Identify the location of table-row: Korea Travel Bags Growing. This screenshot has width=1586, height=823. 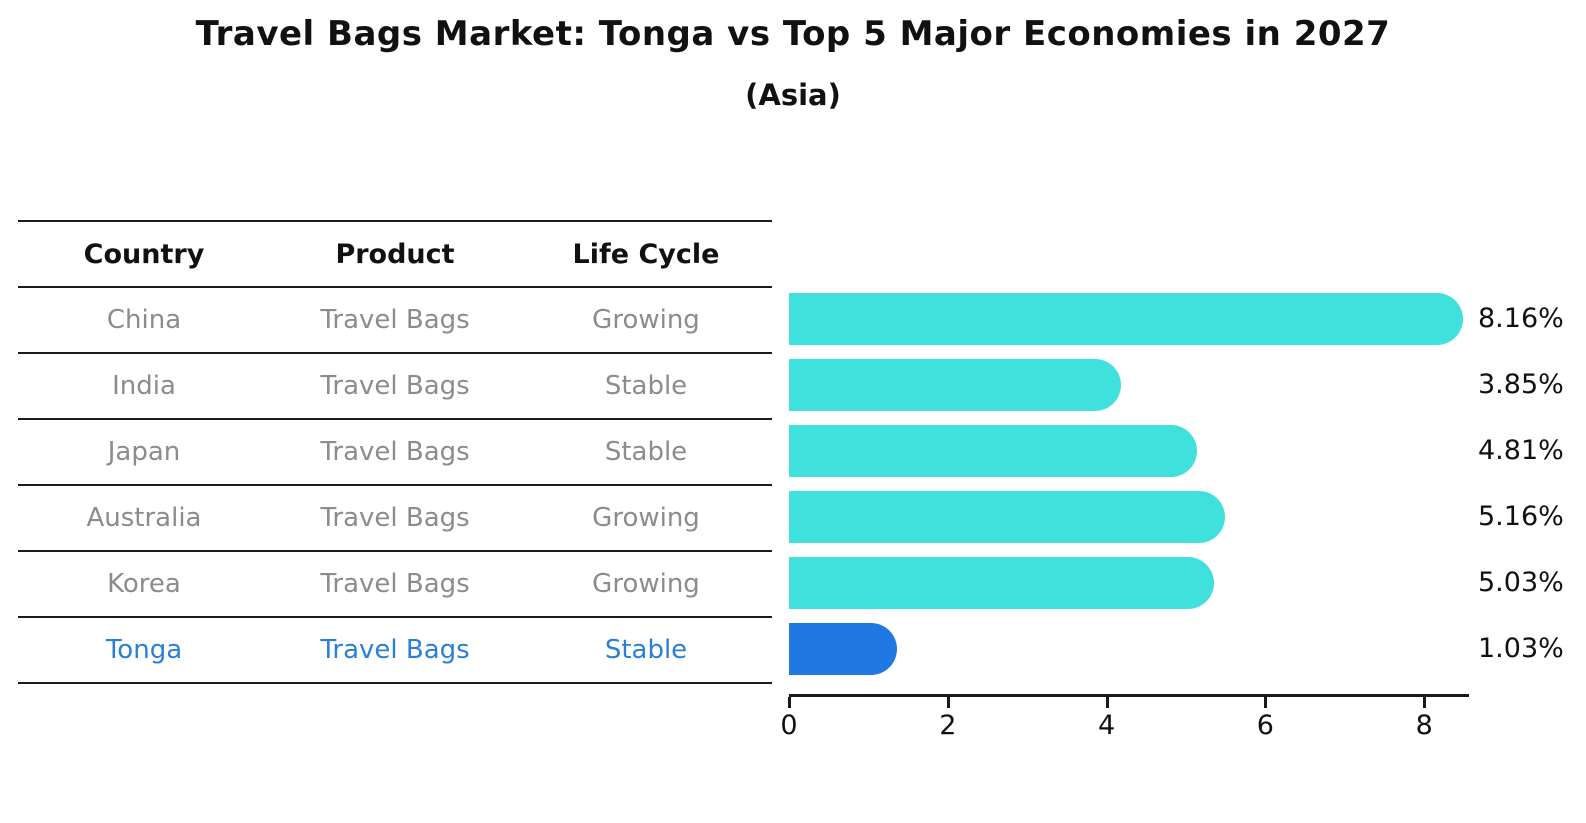
(395, 583).